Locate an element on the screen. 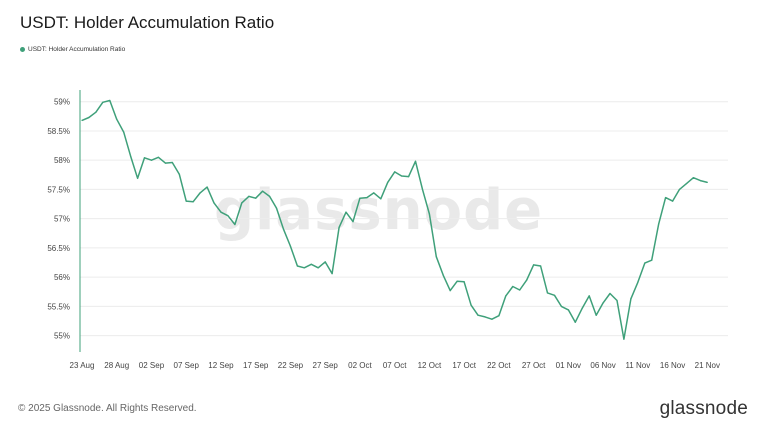 Image resolution: width=768 pixels, height=432 pixels. x-tick-label: 12 Sep is located at coordinates (221, 365).